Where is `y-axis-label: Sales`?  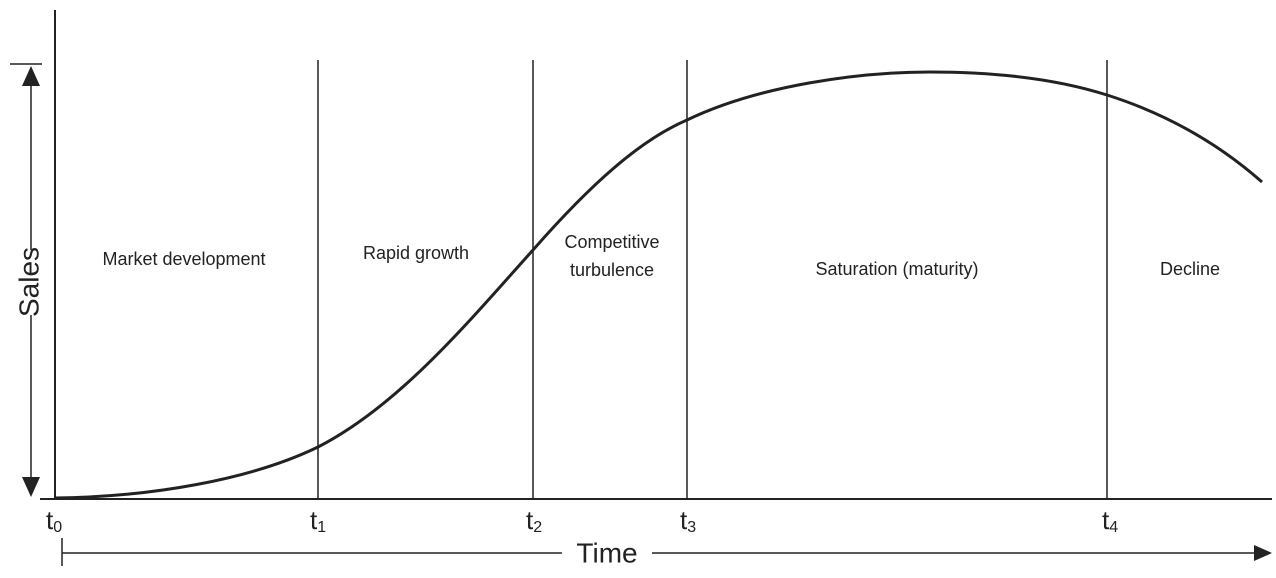 y-axis-label: Sales is located at coordinates (28, 282).